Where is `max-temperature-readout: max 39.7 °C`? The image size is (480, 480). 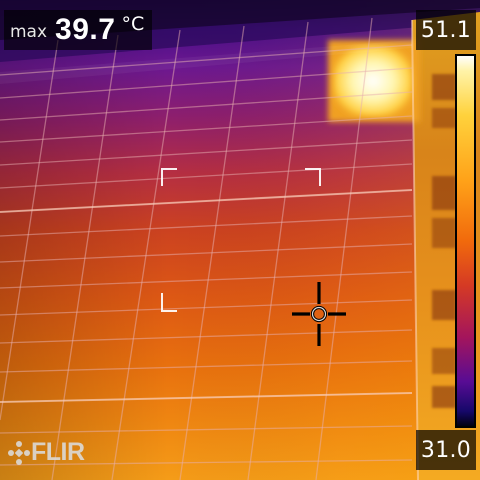 max-temperature-readout: max 39.7 °C is located at coordinates (78, 30).